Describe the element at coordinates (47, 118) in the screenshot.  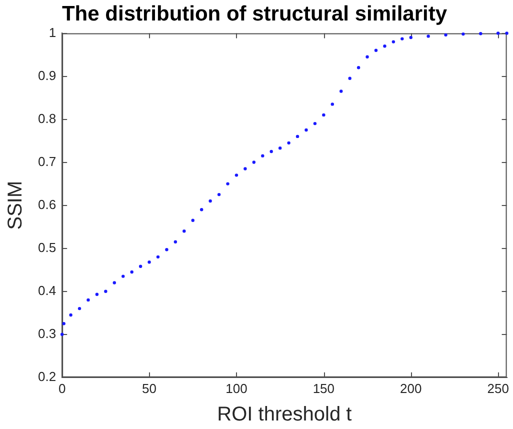
I see `y-tick-label: 0.8` at that location.